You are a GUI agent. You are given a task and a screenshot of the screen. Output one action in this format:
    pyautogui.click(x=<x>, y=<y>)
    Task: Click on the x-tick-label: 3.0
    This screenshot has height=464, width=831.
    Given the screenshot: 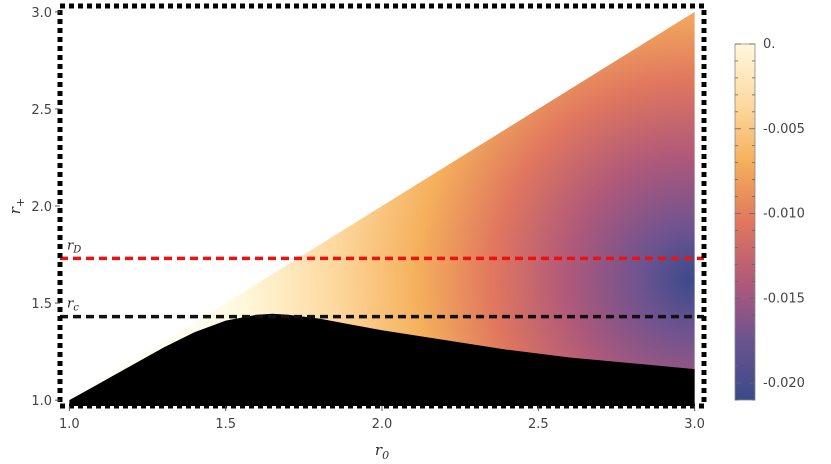 What is the action you would take?
    pyautogui.click(x=694, y=424)
    